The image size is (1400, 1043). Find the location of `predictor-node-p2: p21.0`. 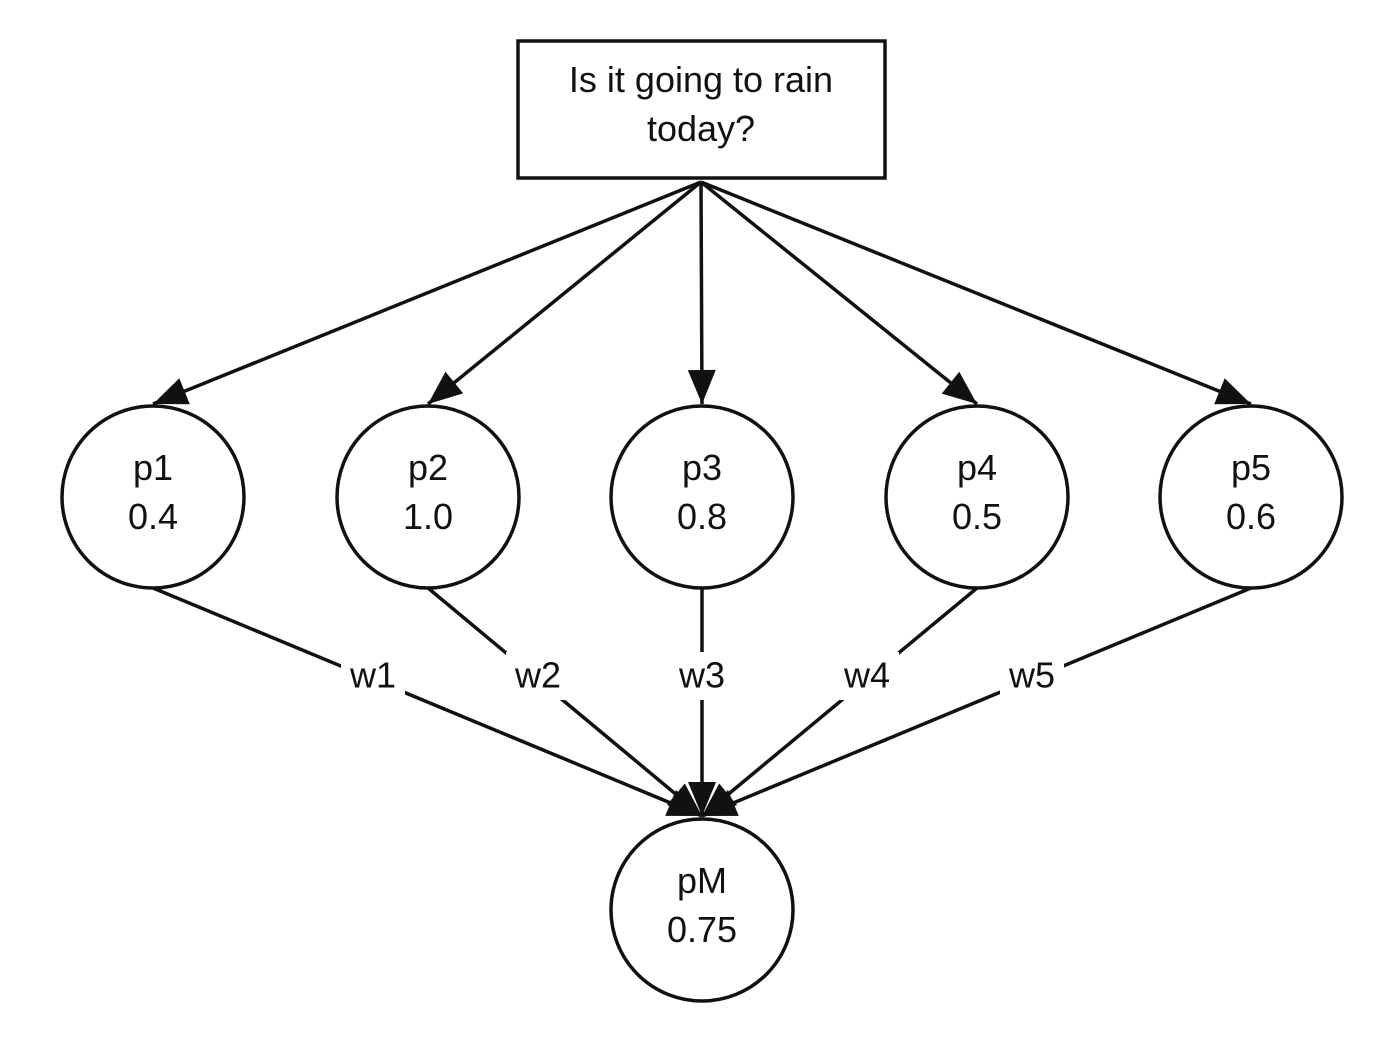

predictor-node-p2: p21.0 is located at coordinates (428, 497).